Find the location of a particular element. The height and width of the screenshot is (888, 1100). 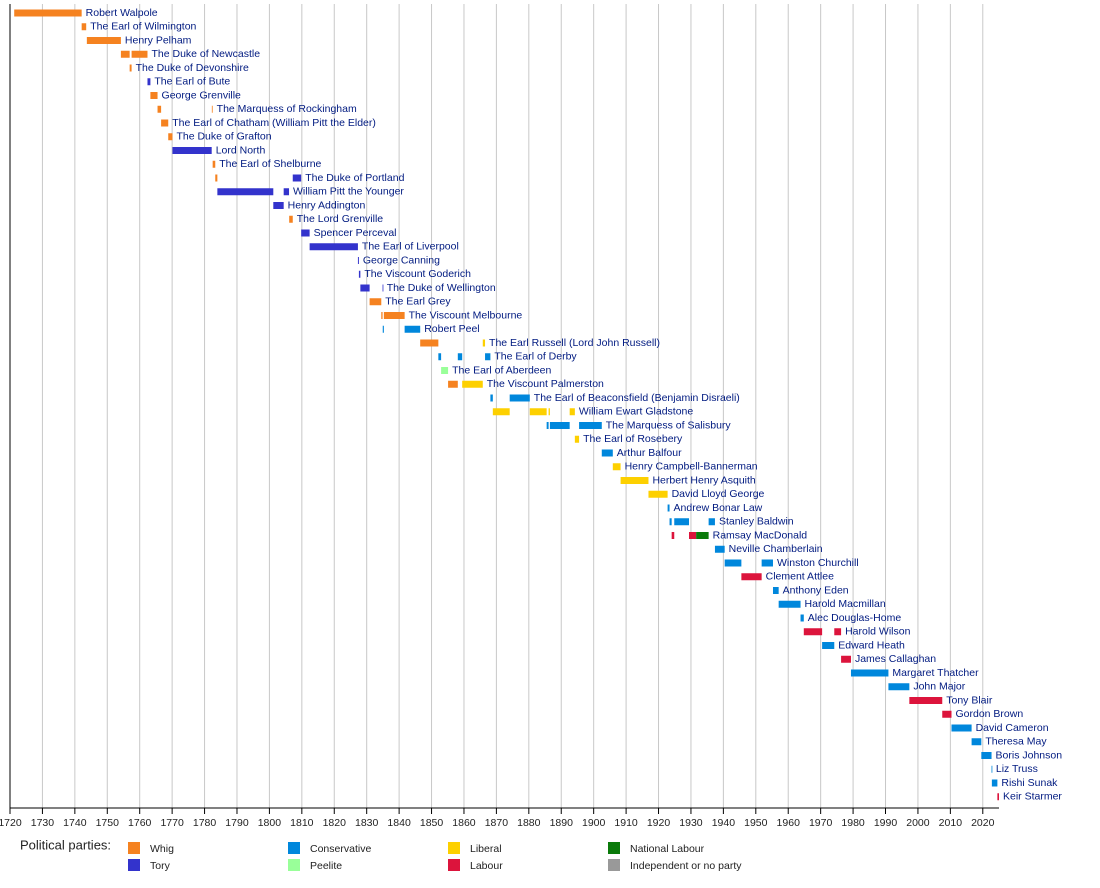

pm-label: The Marquess of Rockingham is located at coordinates (287, 109).